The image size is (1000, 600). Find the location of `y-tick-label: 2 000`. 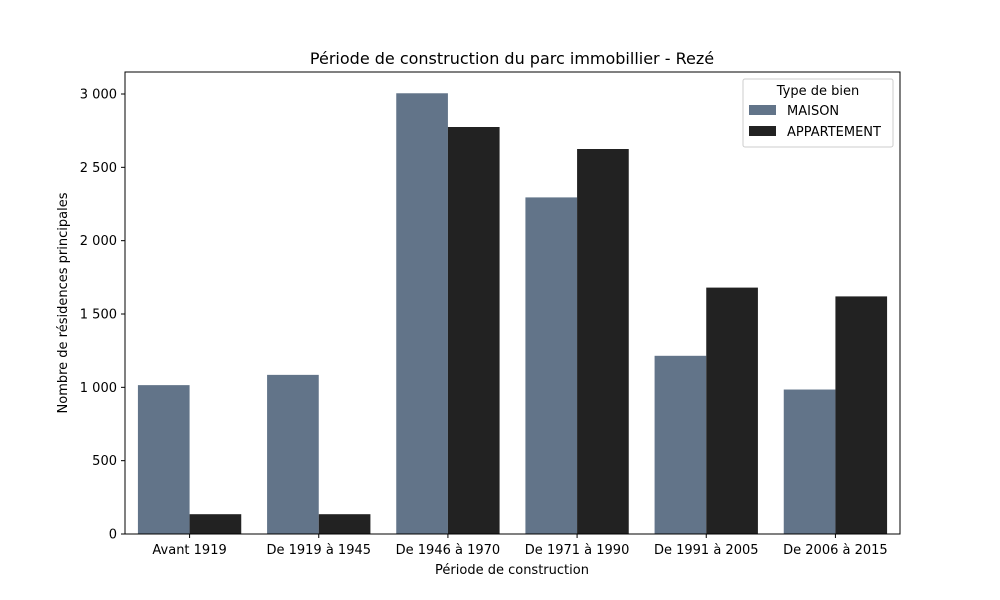

y-tick-label: 2 000 is located at coordinates (98, 241).